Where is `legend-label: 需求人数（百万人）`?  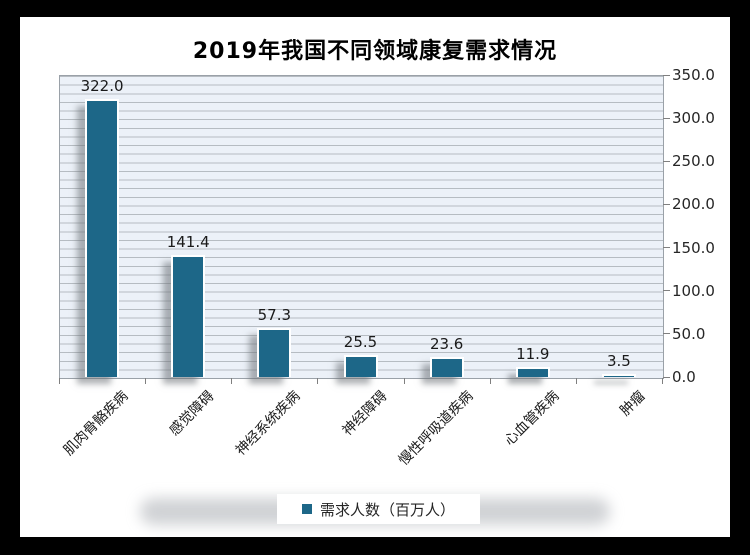
legend-label: 需求人数（百万人） is located at coordinates (387, 509).